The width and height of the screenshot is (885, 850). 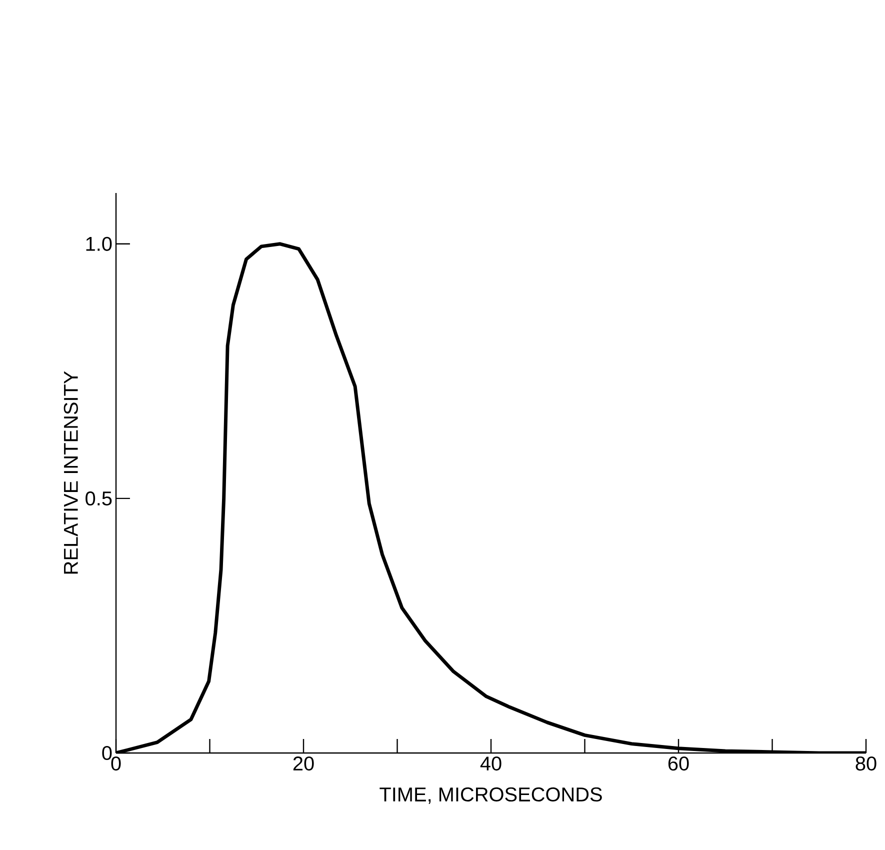 What do you see at coordinates (116, 763) in the screenshot?
I see `x-tick-label: 0` at bounding box center [116, 763].